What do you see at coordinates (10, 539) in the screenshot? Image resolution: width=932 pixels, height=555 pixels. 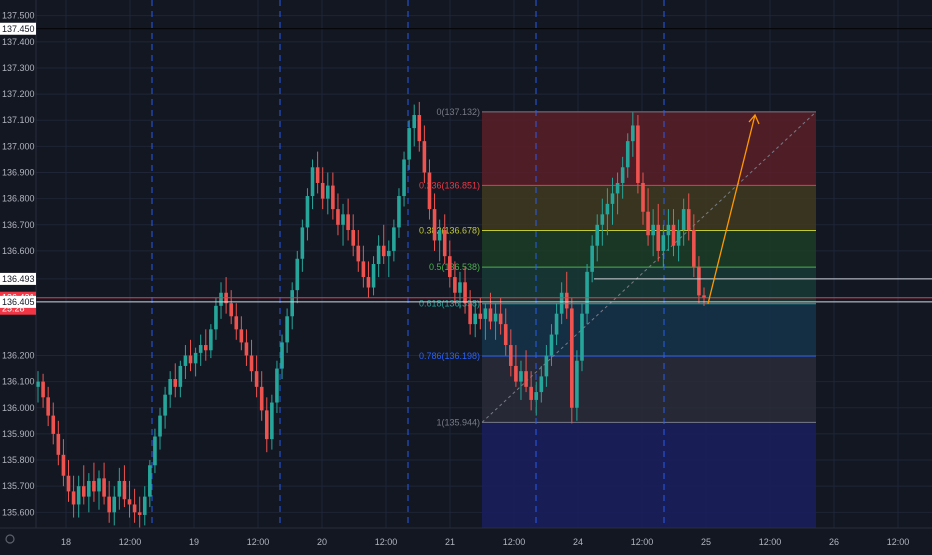 I see `settings-icon` at bounding box center [10, 539].